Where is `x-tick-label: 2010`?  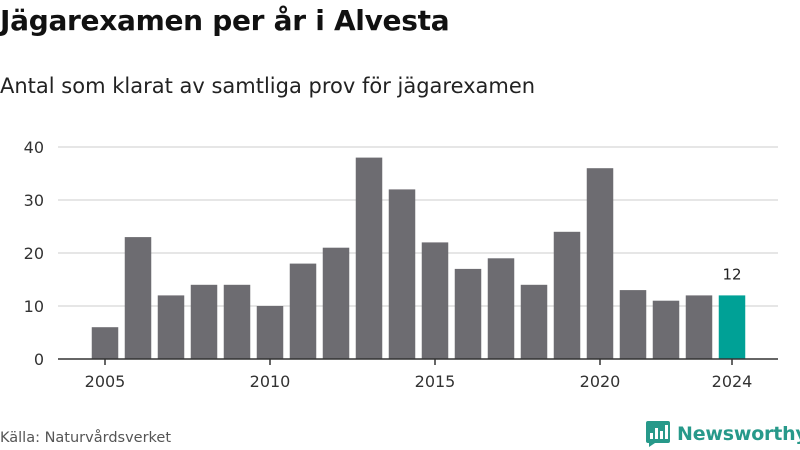
x-tick-label: 2010 is located at coordinates (270, 381).